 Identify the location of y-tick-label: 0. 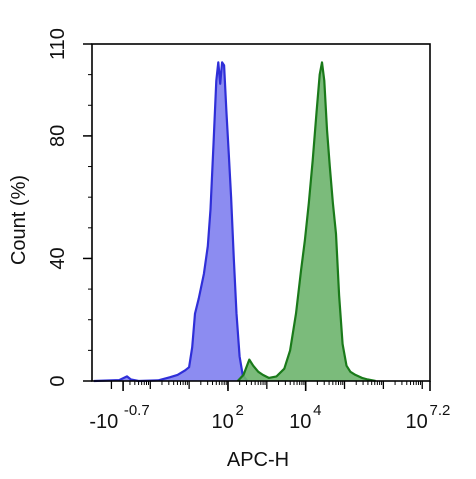
(58, 380).